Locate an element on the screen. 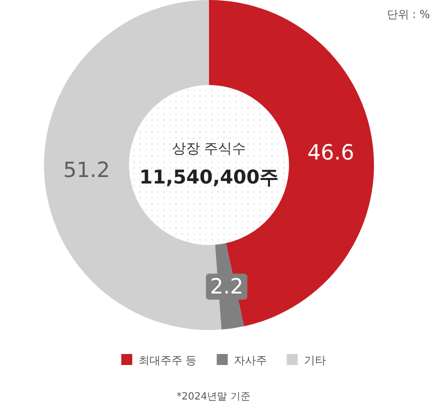 The width and height of the screenshot is (439, 405). text: 단위 : % is located at coordinates (408, 14).